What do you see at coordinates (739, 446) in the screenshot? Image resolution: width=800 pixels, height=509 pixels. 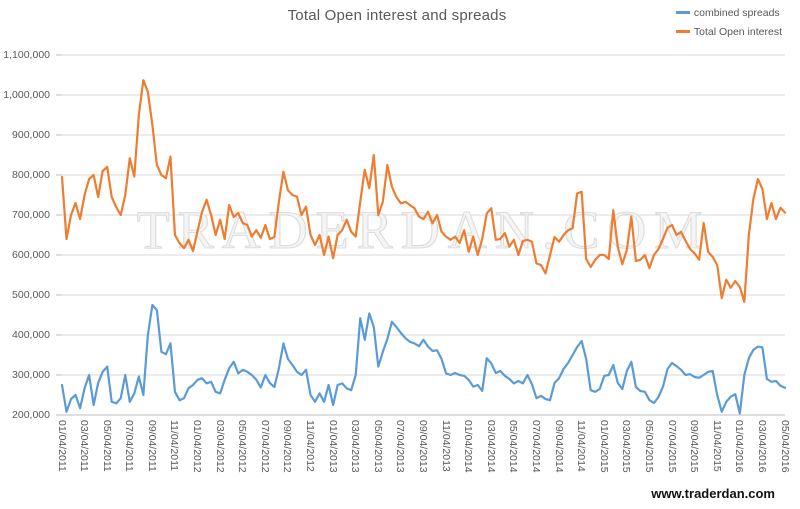 I see `x-axis-label: 01/04/2016` at bounding box center [739, 446].